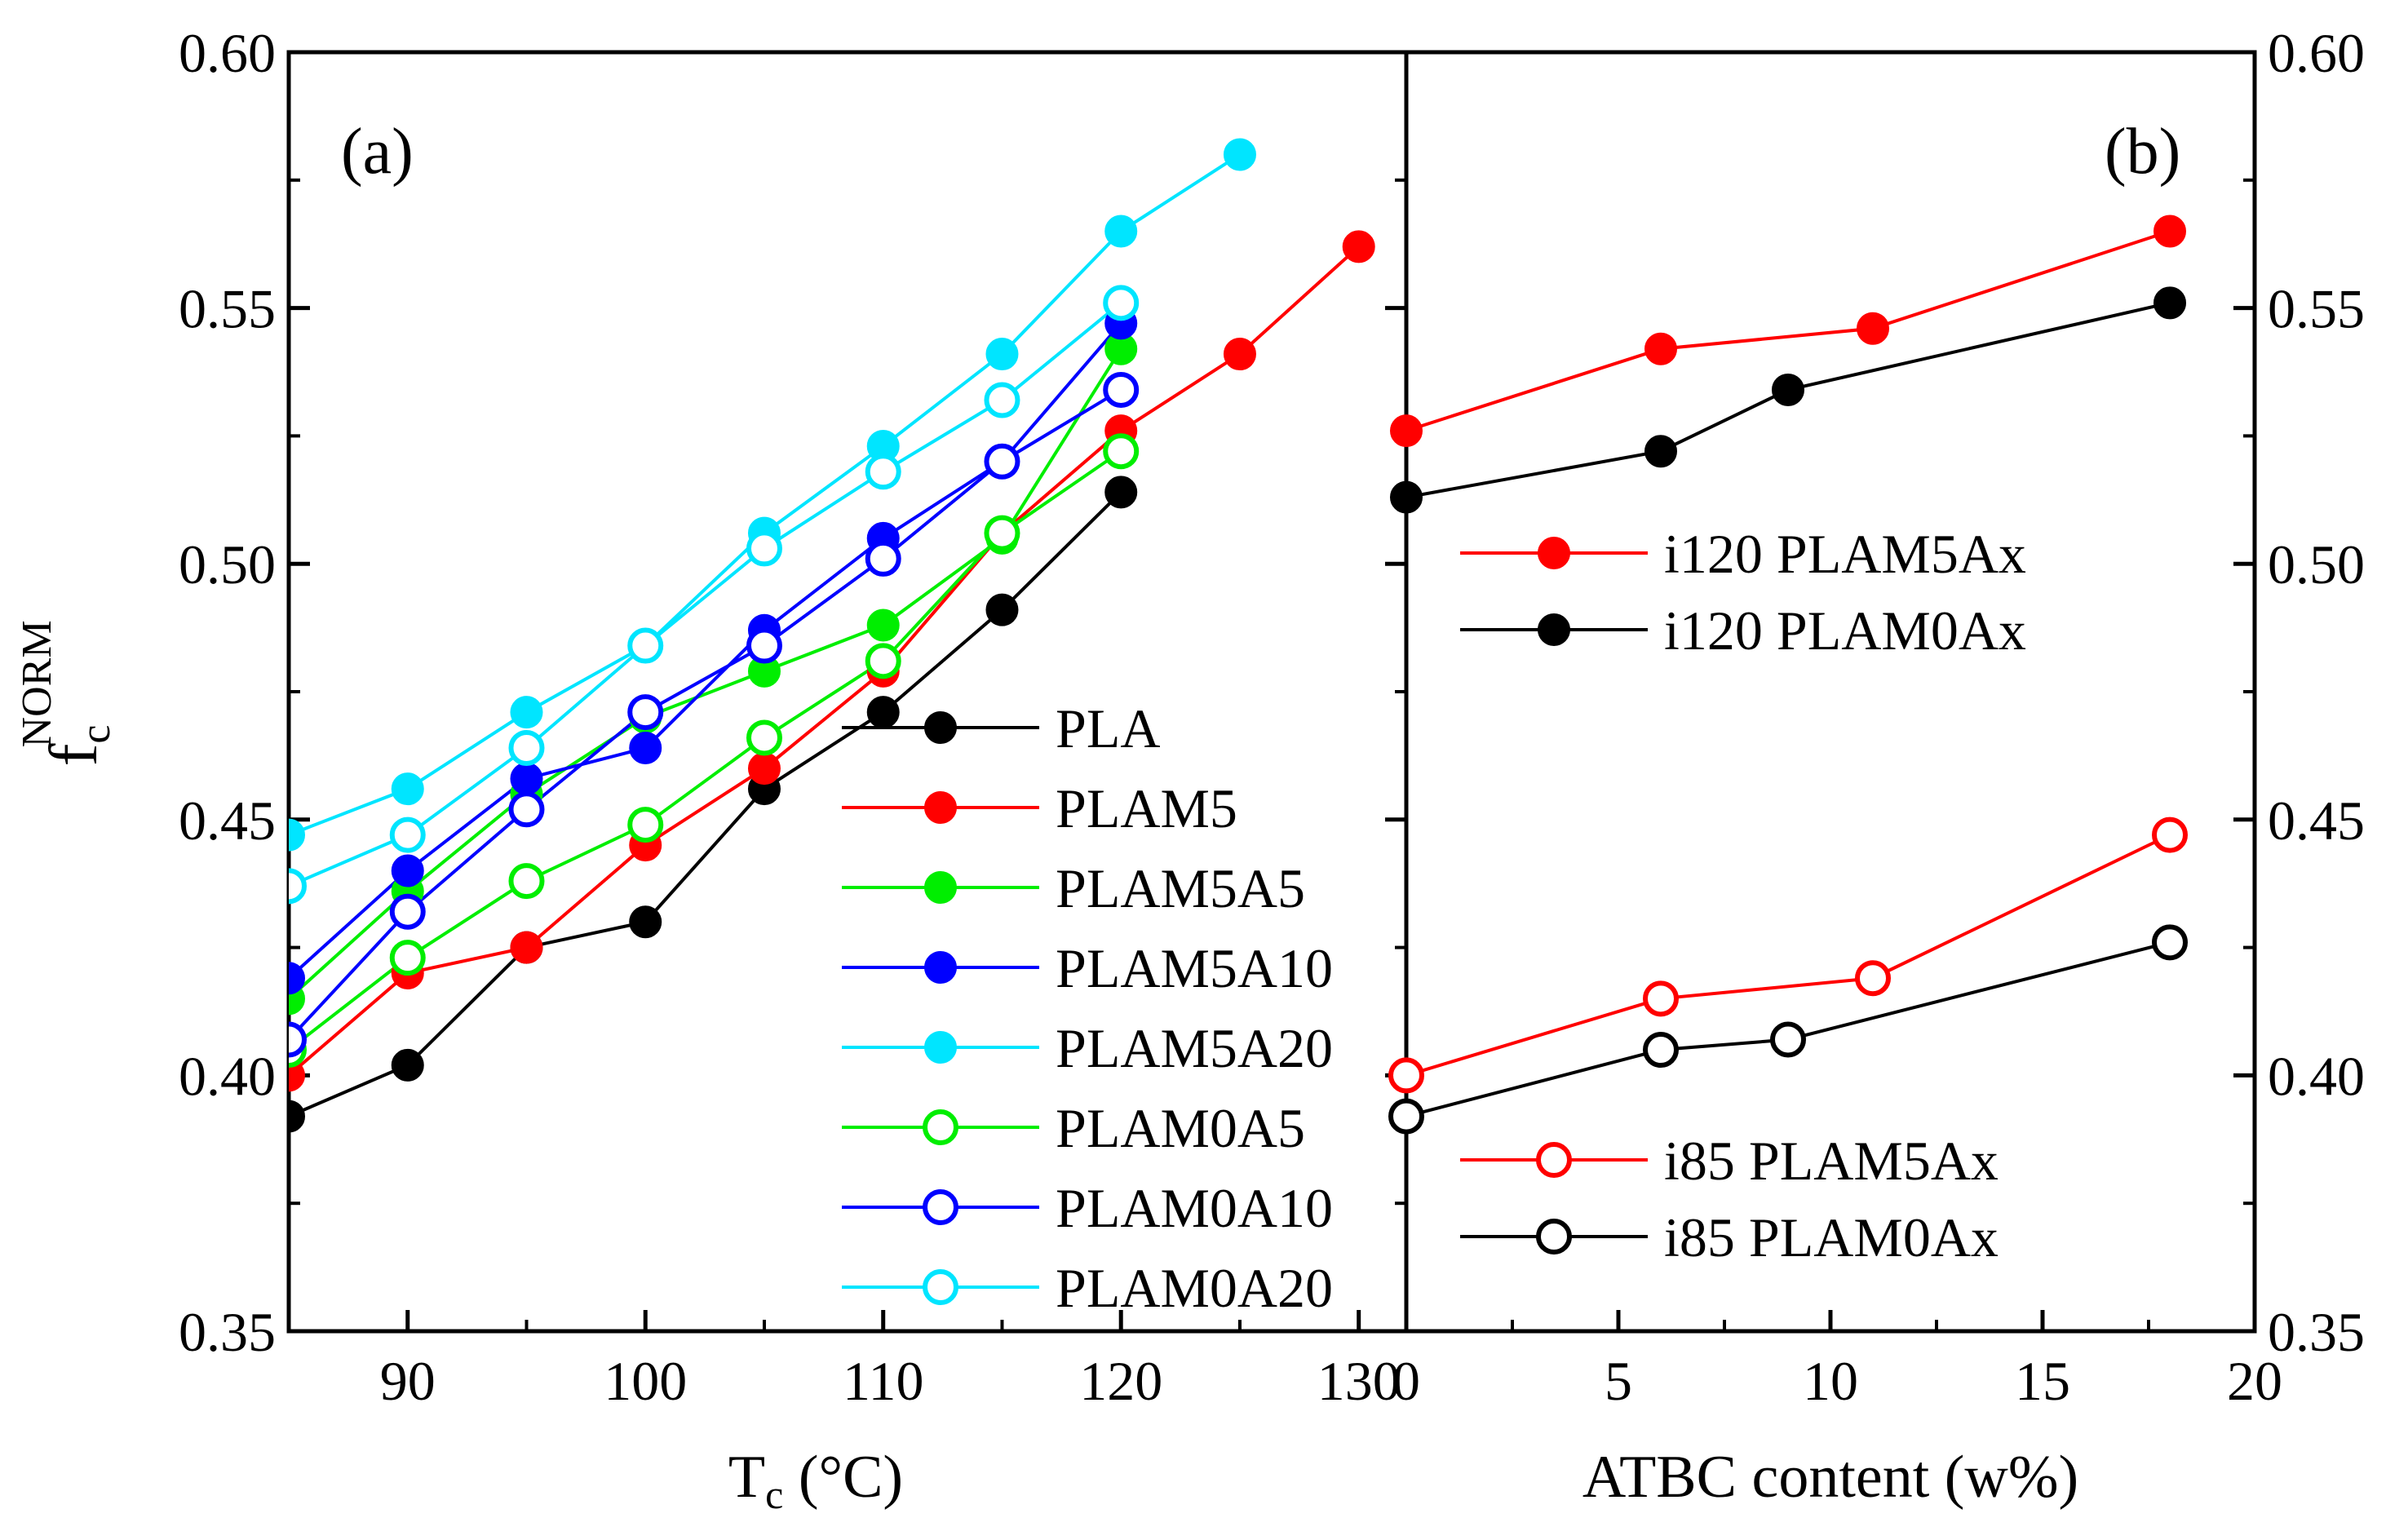 The height and width of the screenshot is (1540, 2408). I want to click on x-axis-title-a-sub: c, so click(774, 1494).